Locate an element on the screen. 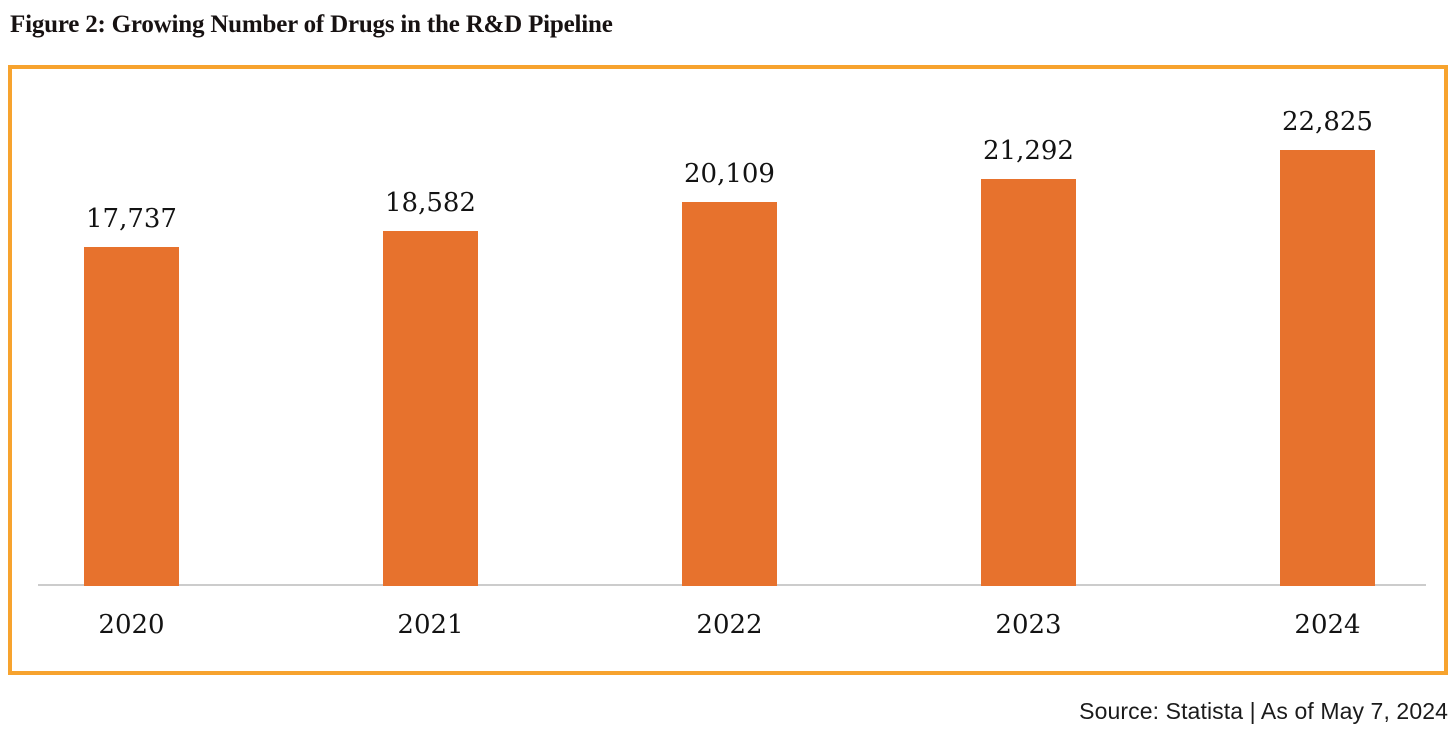 This screenshot has width=1456, height=744. source-note: Source: Statista | As of May 7, 2024 is located at coordinates (1263, 711).